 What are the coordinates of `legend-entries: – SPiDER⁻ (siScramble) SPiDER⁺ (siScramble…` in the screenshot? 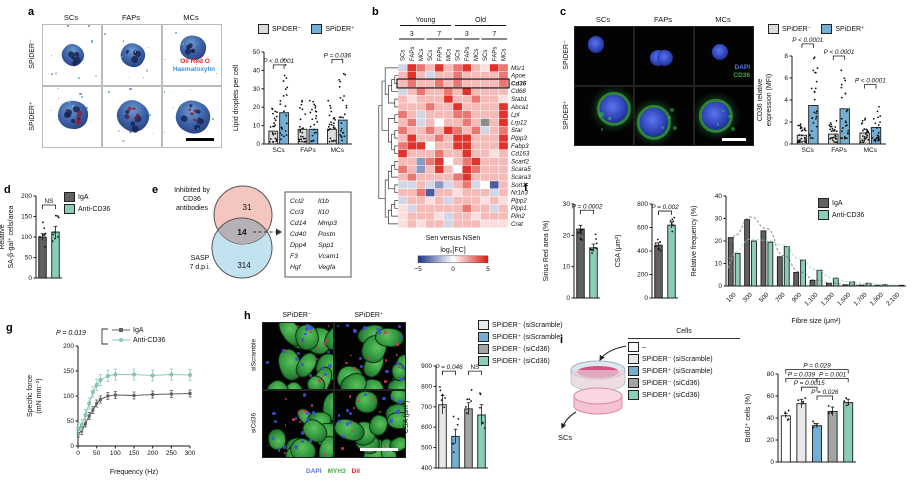 It's located at (670, 372).